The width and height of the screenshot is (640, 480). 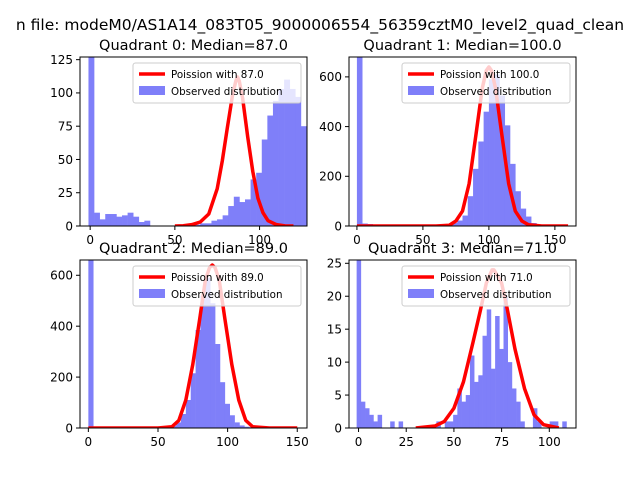 What do you see at coordinates (334, 329) in the screenshot?
I see `y-tick-label: 15` at bounding box center [334, 329].